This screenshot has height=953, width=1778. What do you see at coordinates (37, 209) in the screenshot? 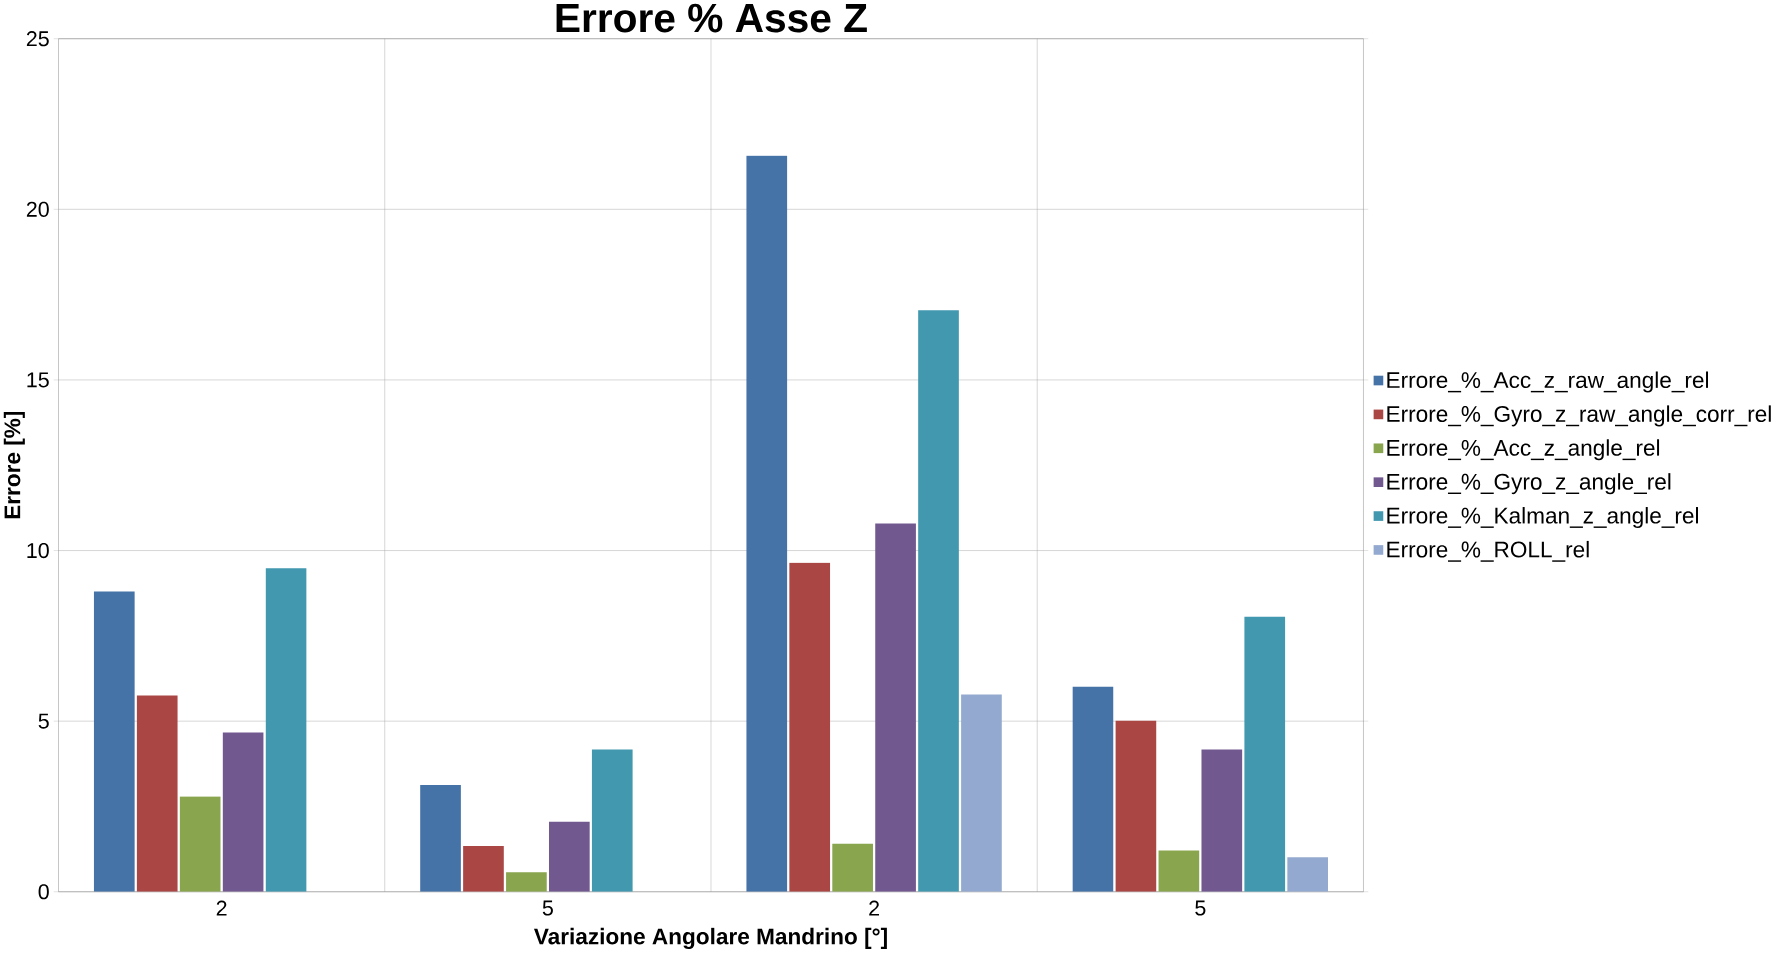
I see `y-tick-label: 20` at bounding box center [37, 209].